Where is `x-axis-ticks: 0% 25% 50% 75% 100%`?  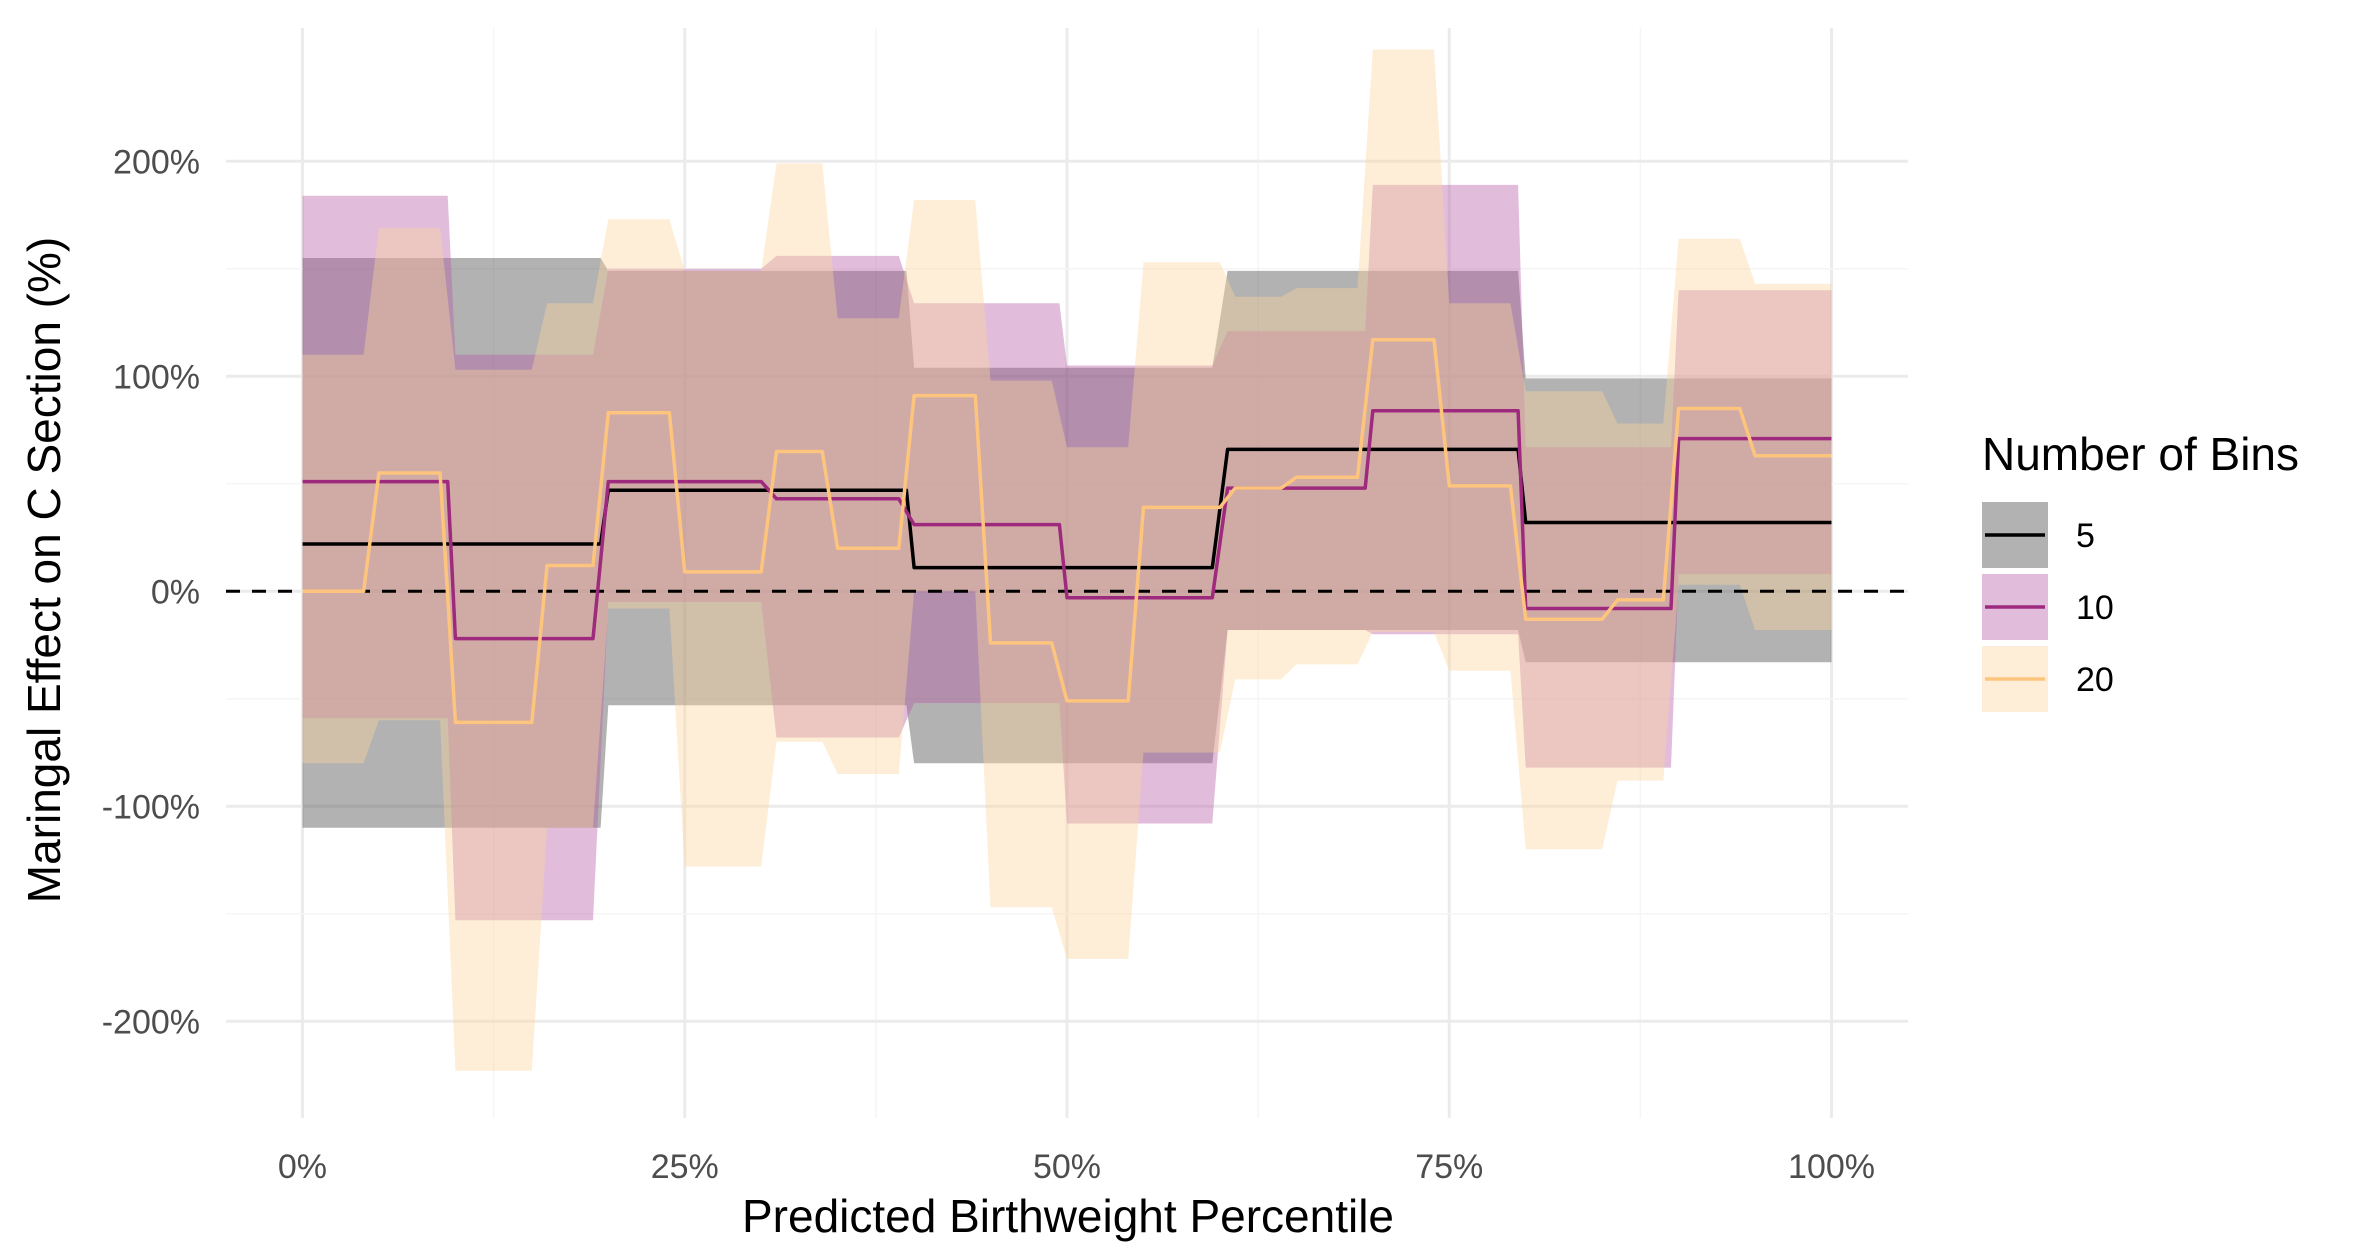 x-axis-ticks: 0% 25% 50% 75% 100% is located at coordinates (1076, 1167).